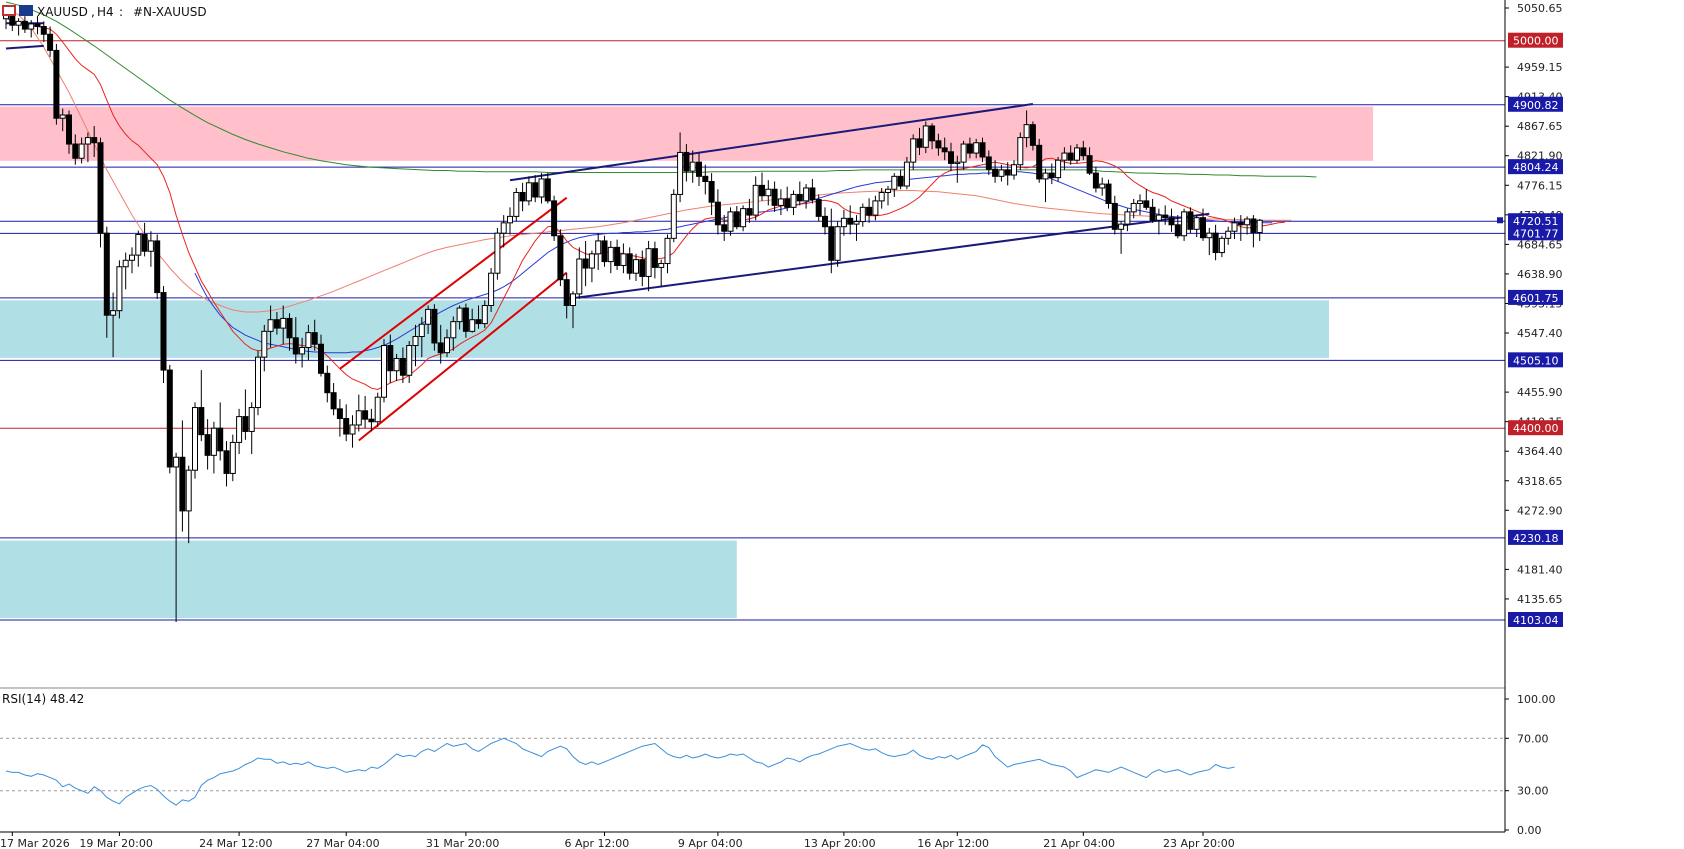  Describe the element at coordinates (115, 843) in the screenshot. I see `time-tick-label: 19 Mar 20:00` at that location.